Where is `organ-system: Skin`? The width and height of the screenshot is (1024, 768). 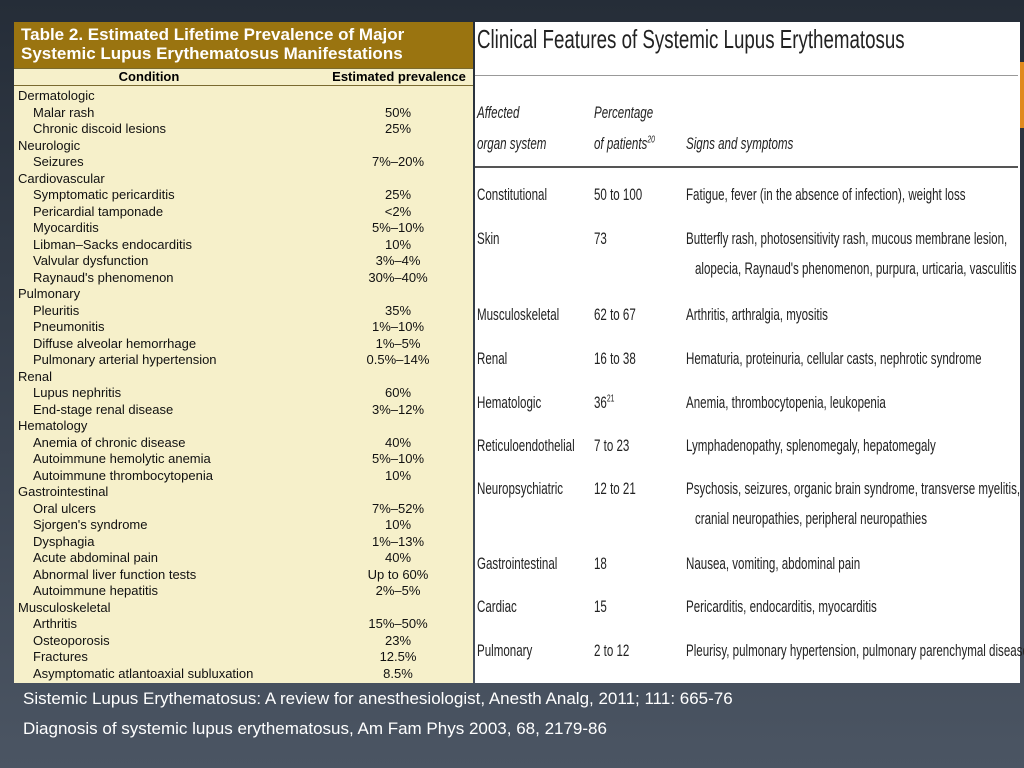 organ-system: Skin is located at coordinates (488, 238).